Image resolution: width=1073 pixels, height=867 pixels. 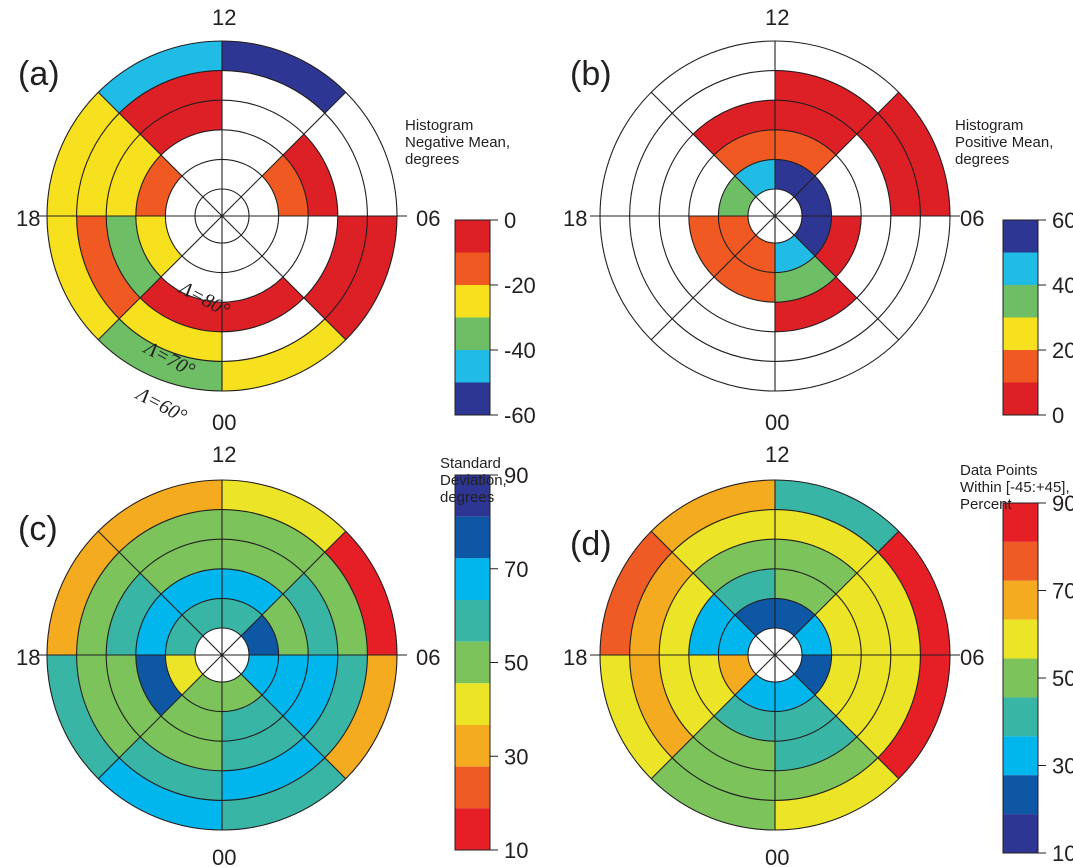 What do you see at coordinates (999, 470) in the screenshot?
I see `colorbar-title: Data Points` at bounding box center [999, 470].